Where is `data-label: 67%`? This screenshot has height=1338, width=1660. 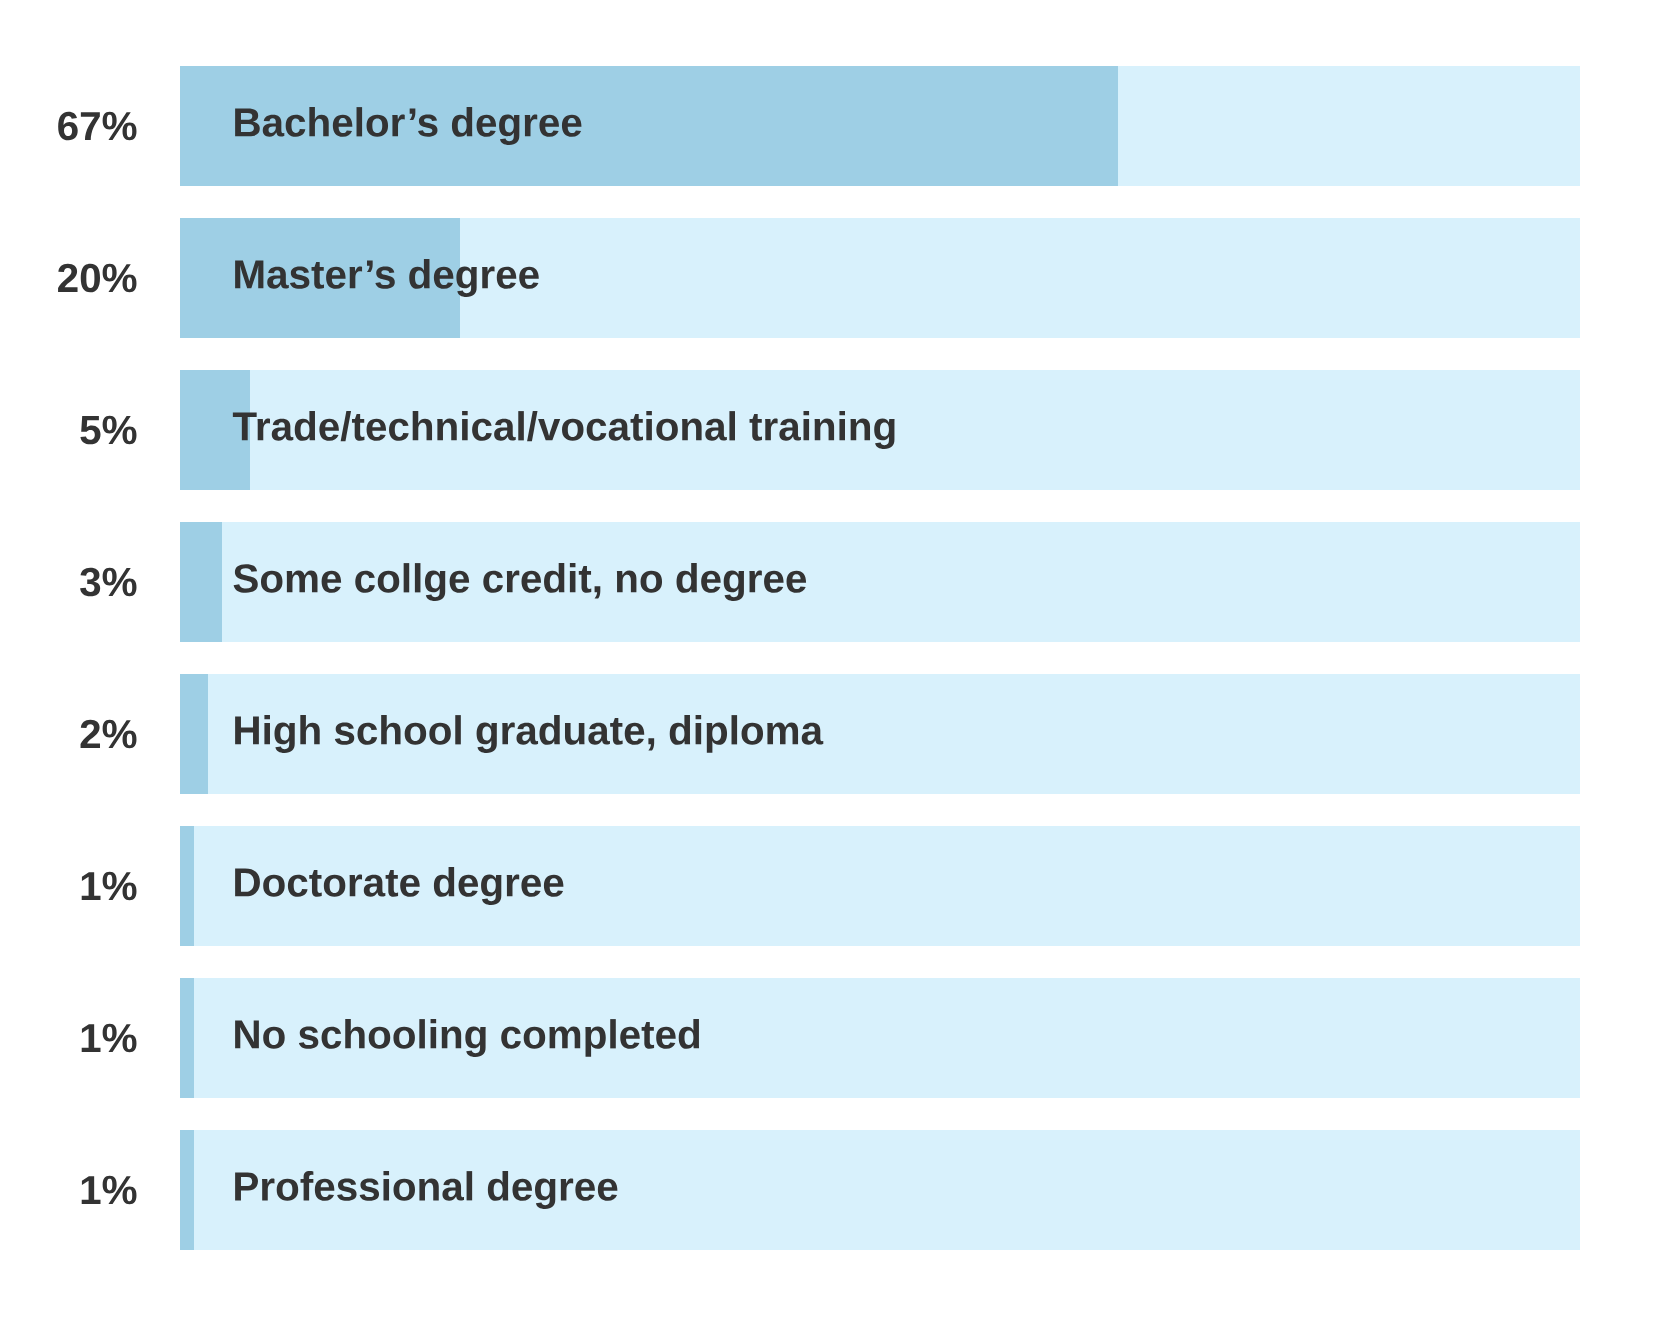 data-label: 67% is located at coordinates (97, 126).